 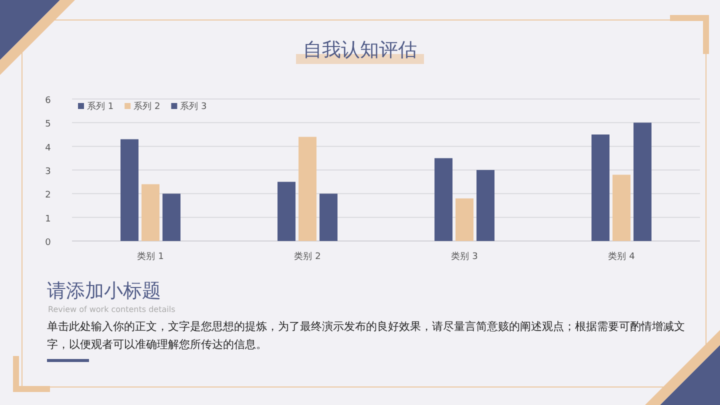 What do you see at coordinates (464, 256) in the screenshot?
I see `x-tick-label: 类别 3` at bounding box center [464, 256].